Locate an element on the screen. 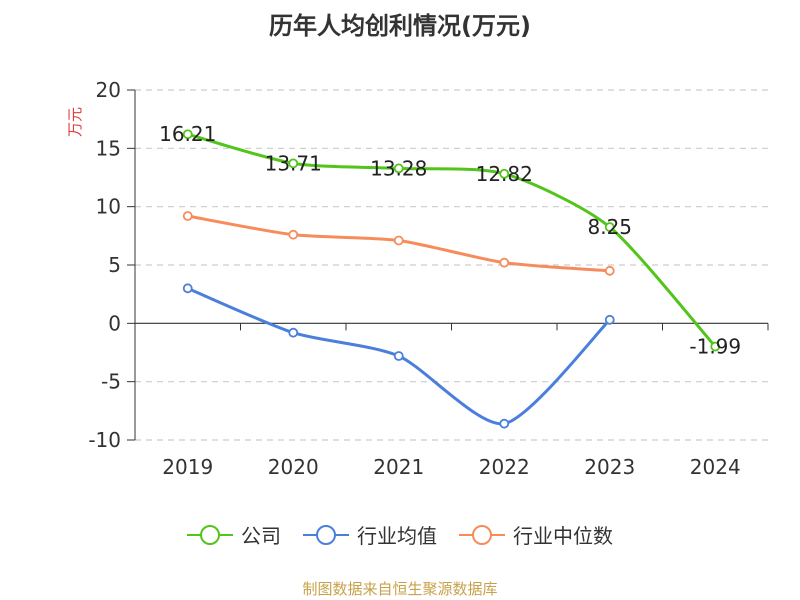 The width and height of the screenshot is (800, 600). data-label: 13.28 is located at coordinates (398, 168).